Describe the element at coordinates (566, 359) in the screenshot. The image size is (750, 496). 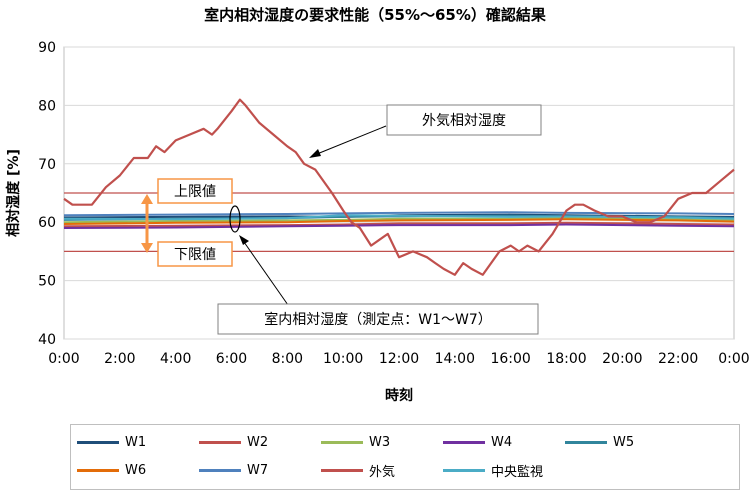
I see `x-tick-label: 18:00` at that location.